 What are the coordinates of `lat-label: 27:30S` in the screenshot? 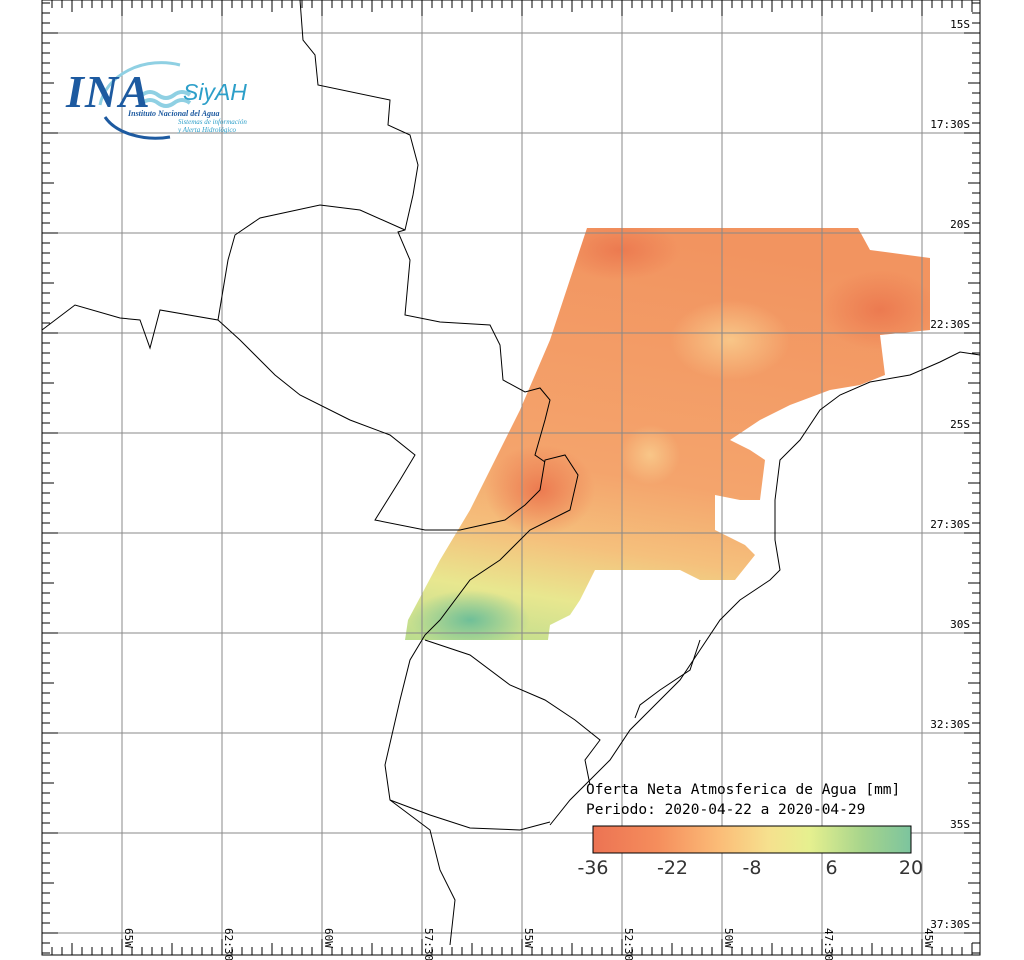 It's located at (950, 524).